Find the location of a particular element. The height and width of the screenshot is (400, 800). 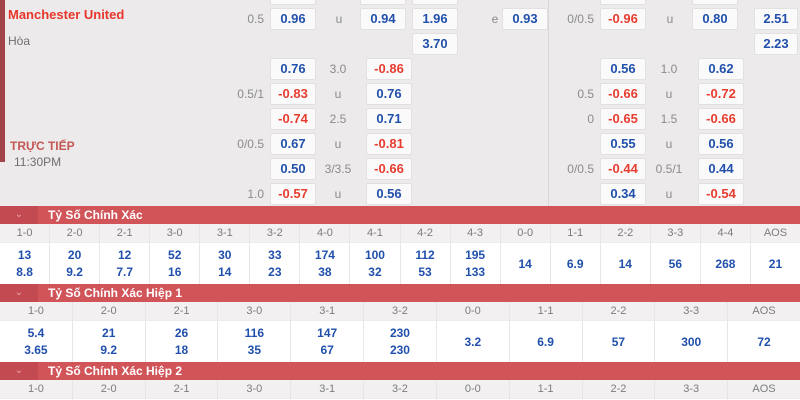

score-odds-cell: 72 is located at coordinates (764, 341).